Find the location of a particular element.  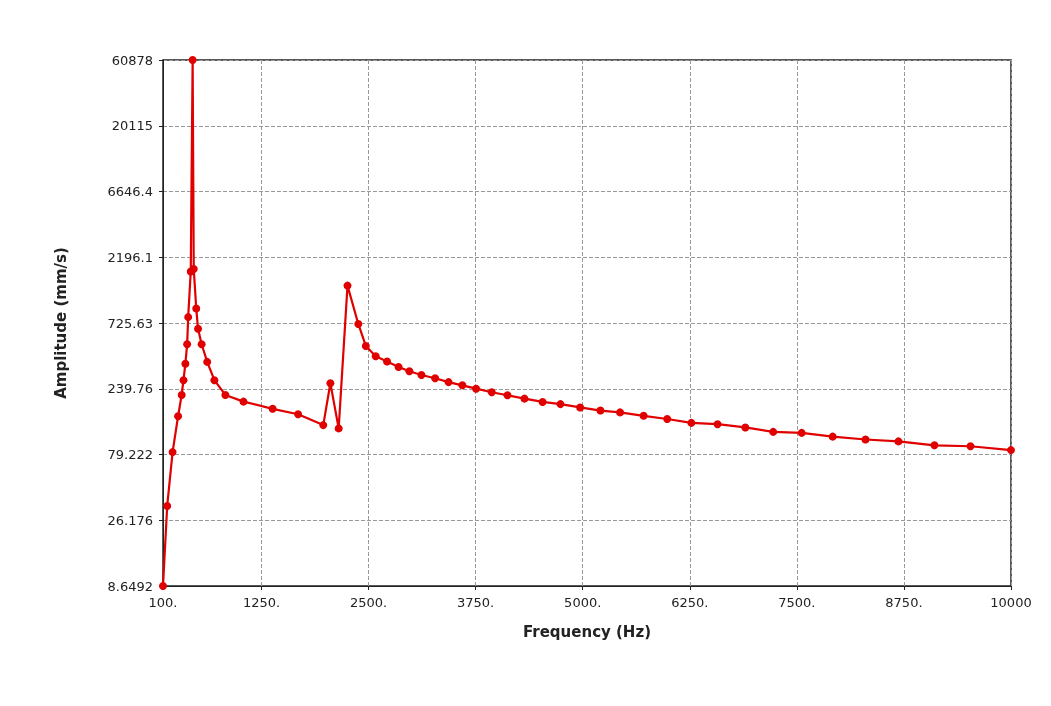

x-tick-label: 100. is located at coordinates (163, 602).